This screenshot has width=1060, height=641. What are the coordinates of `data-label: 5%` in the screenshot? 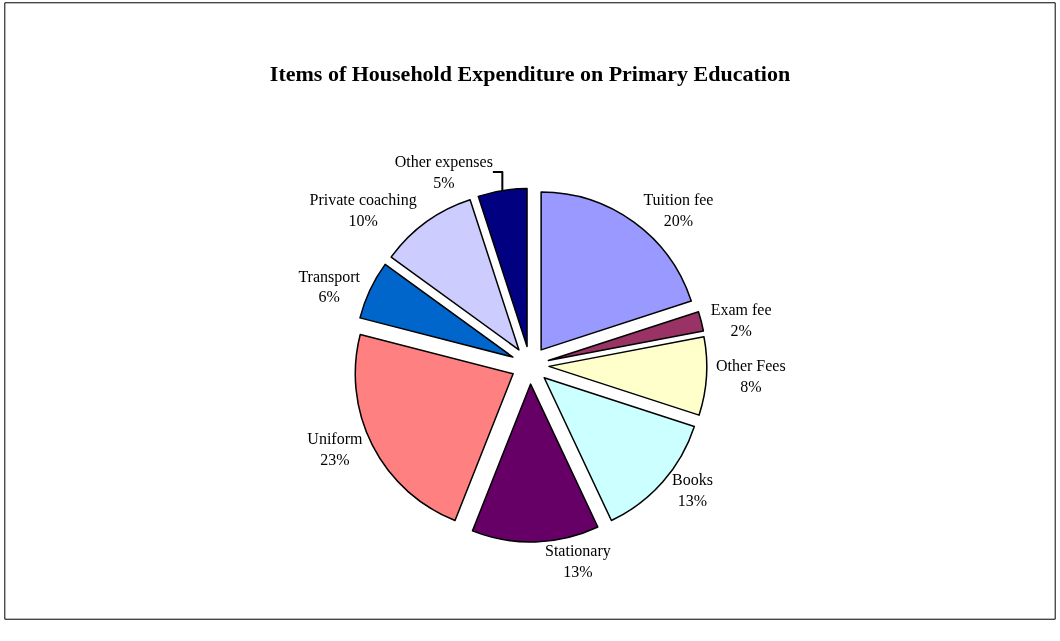 It's located at (444, 182).